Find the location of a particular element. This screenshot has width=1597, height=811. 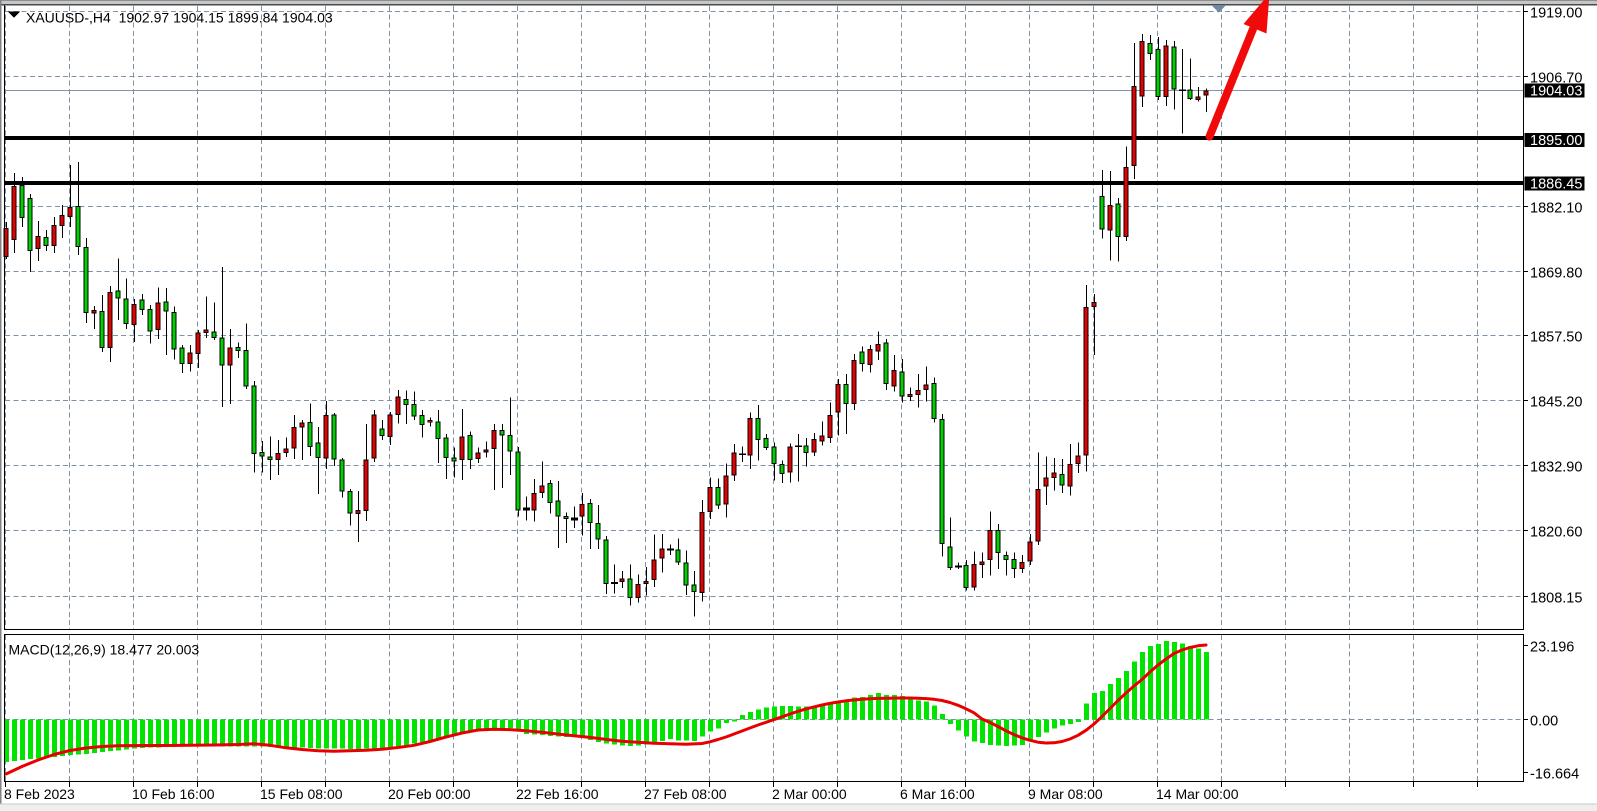

svg-text: 14 Mar 00:00 is located at coordinates (1197, 794).